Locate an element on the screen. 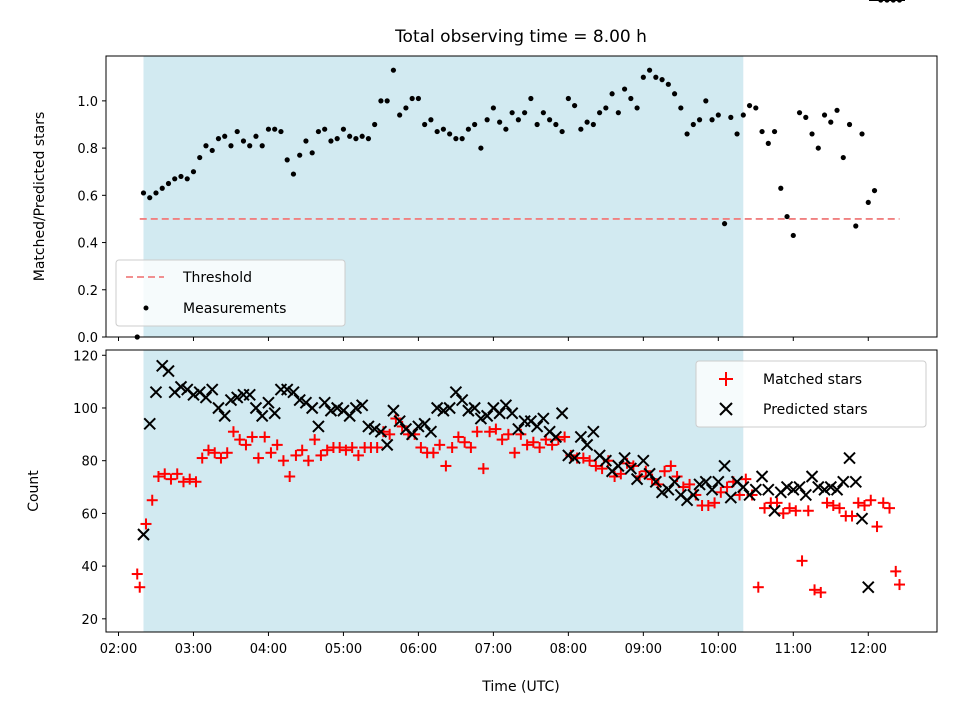  x-tick-label: 07:00 is located at coordinates (493, 649).